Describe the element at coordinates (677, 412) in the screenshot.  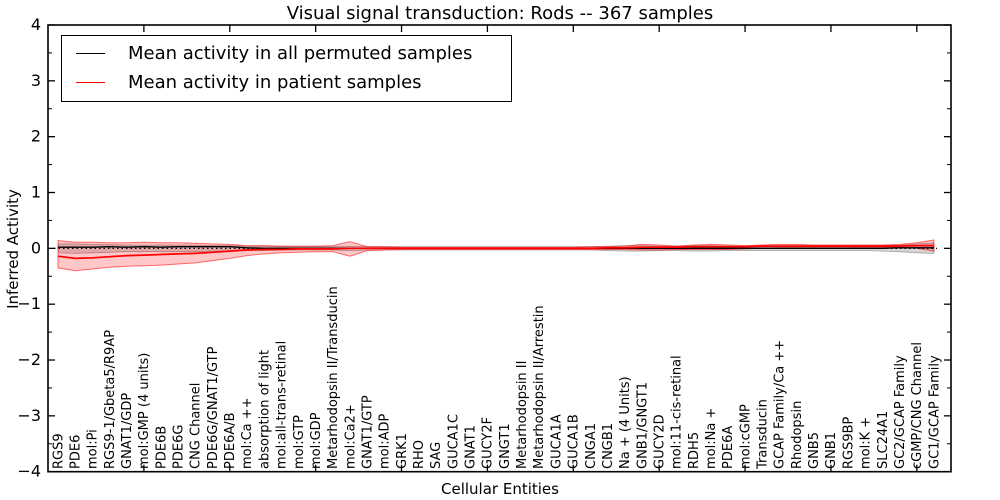
I see `x-tick-label: mol:11-cis-retinal` at that location.